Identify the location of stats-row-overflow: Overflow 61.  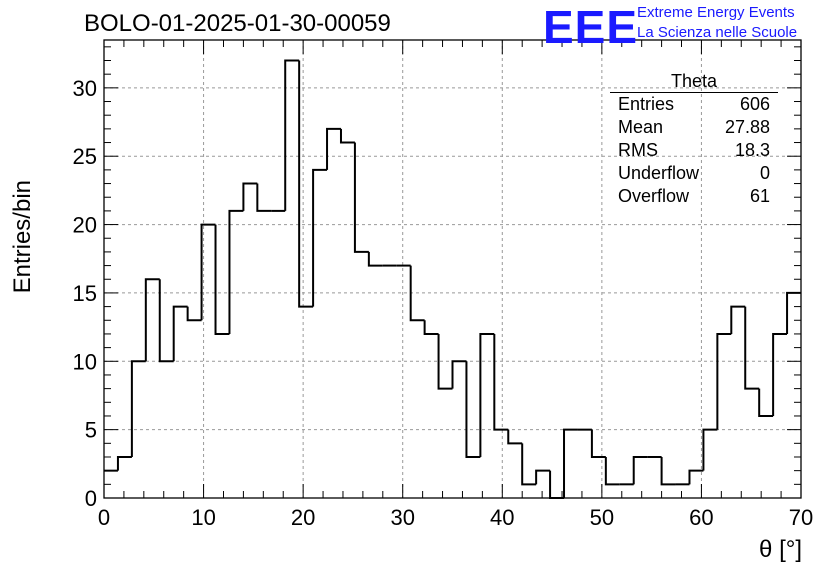
(694, 196).